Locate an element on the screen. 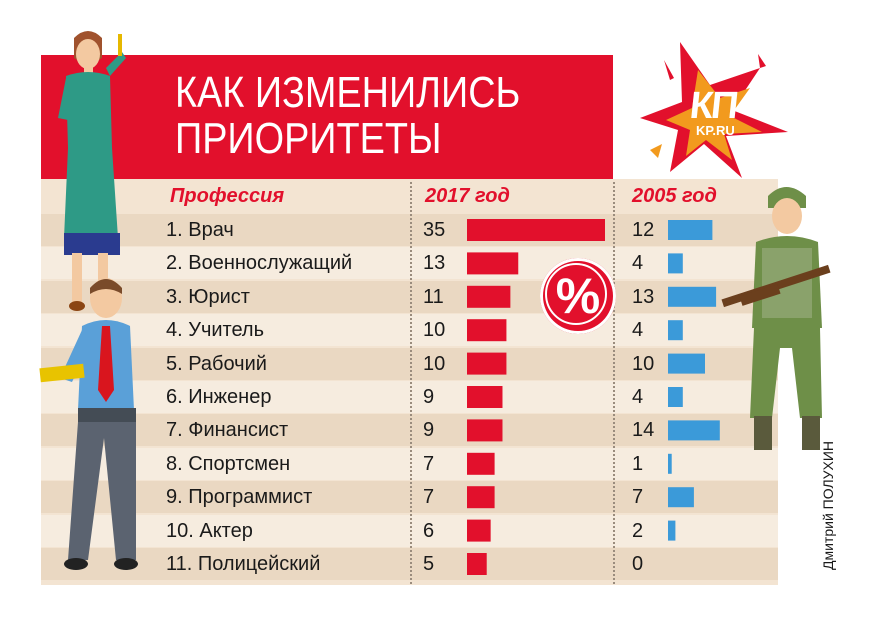  title-line-1: КАК ИЗМЕНИЛИСЬ is located at coordinates (348, 92).